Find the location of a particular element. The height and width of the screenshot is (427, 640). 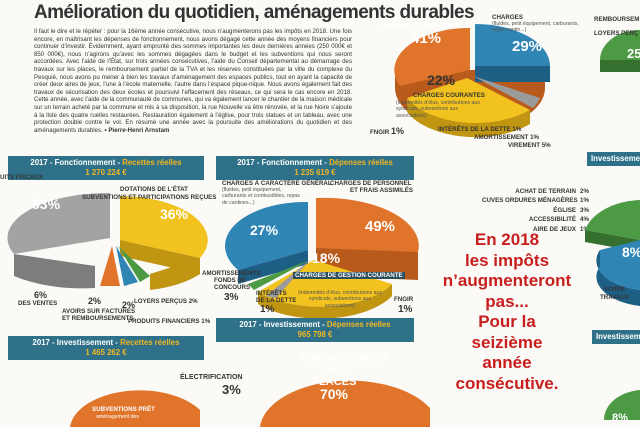

top-amort-pct: 1% is located at coordinates (535, 137).